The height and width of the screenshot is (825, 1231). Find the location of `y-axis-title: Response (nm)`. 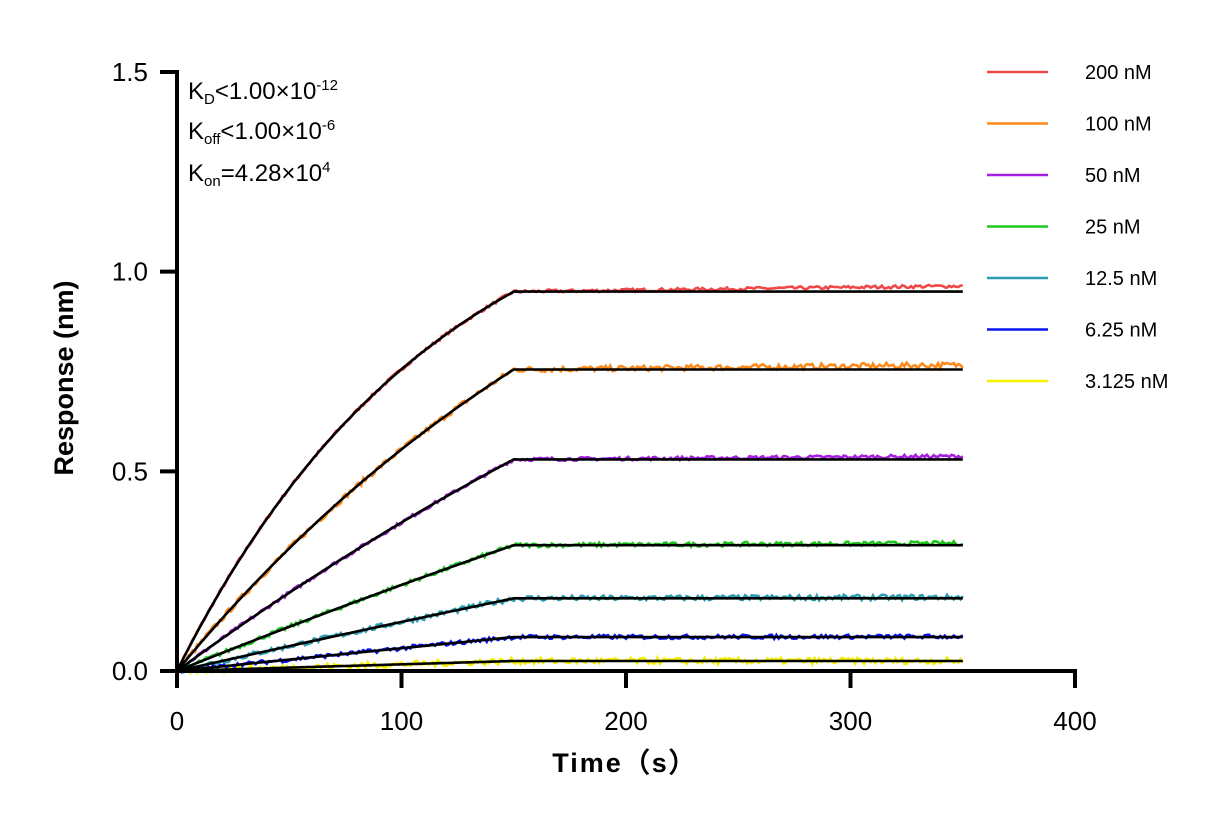

y-axis-title: Response (nm) is located at coordinates (64, 377).